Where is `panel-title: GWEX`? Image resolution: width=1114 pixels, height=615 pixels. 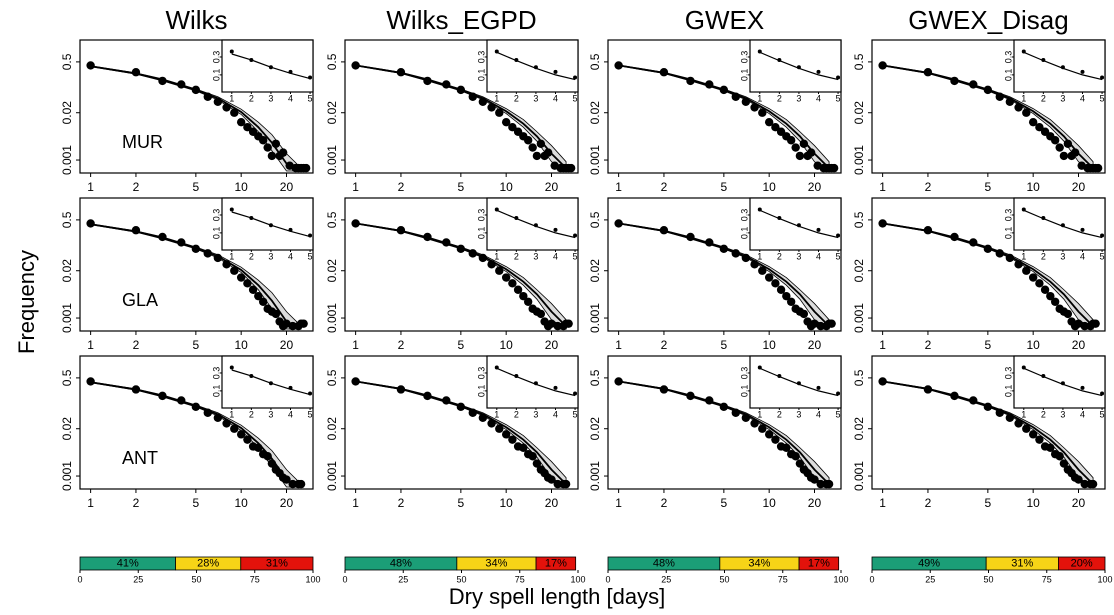
panel-title: GWEX is located at coordinates (724, 20).